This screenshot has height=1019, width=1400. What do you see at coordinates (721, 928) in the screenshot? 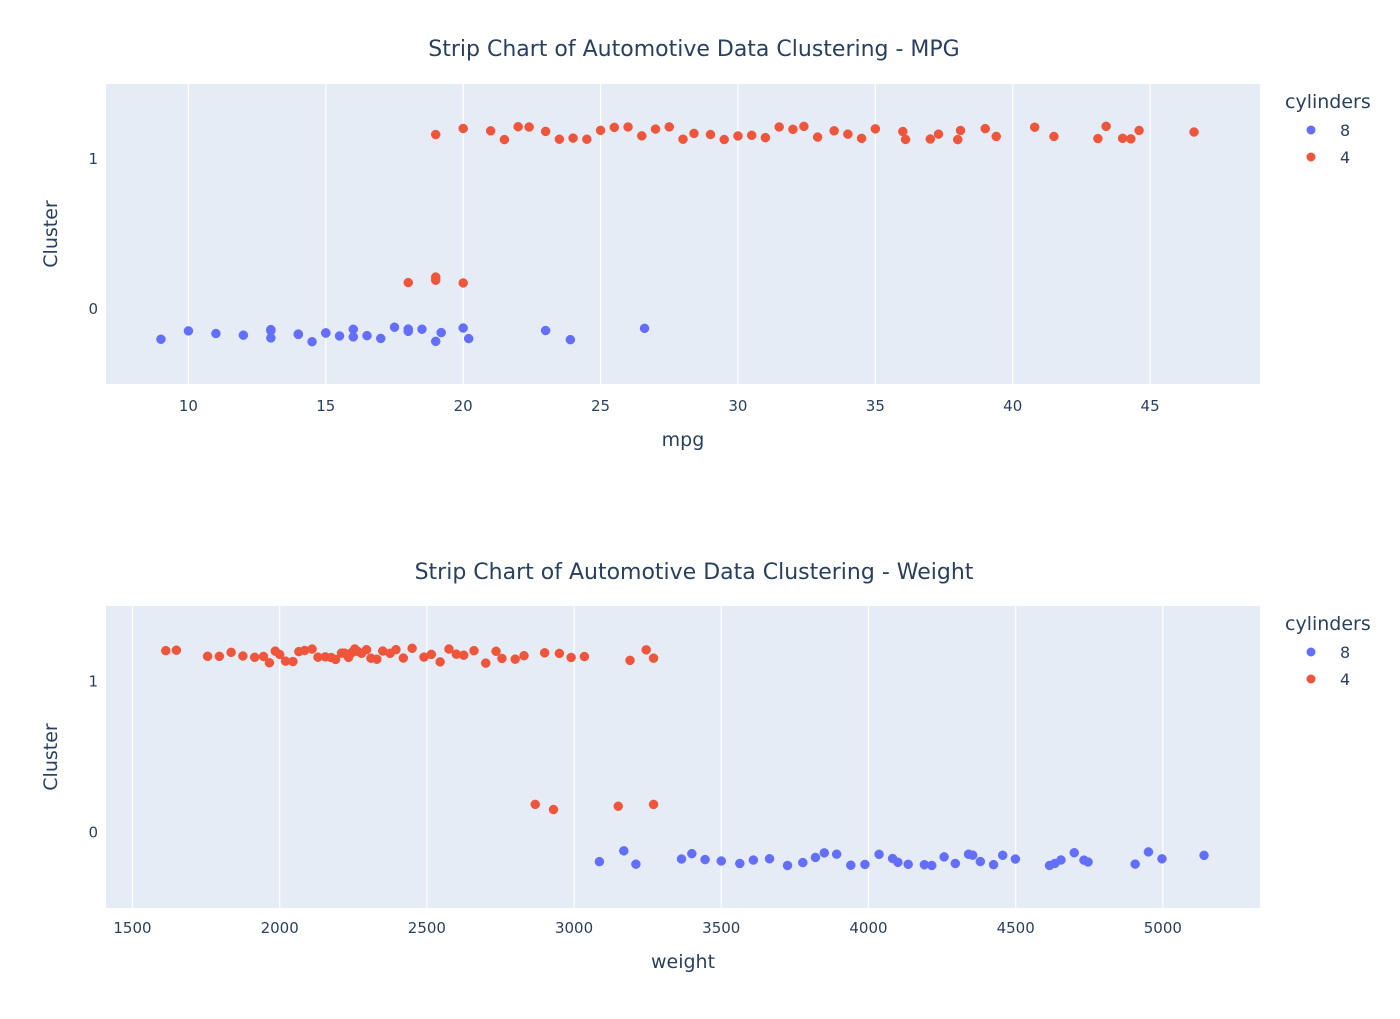
I see `x-tick-label: 3500` at bounding box center [721, 928].